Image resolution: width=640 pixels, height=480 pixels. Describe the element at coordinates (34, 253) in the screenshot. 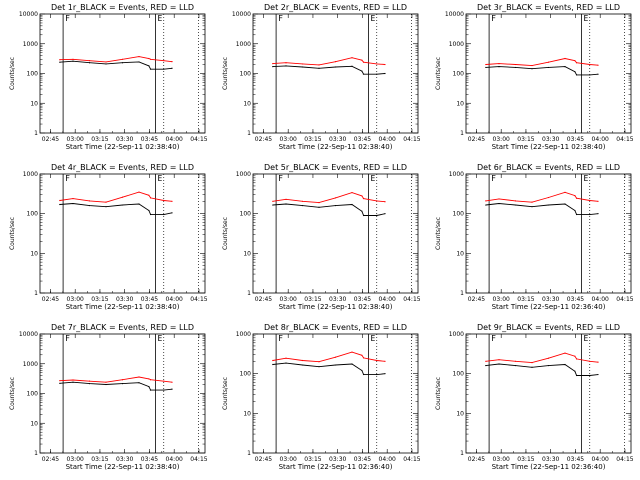

I see `y-tick-label: 10` at that location.